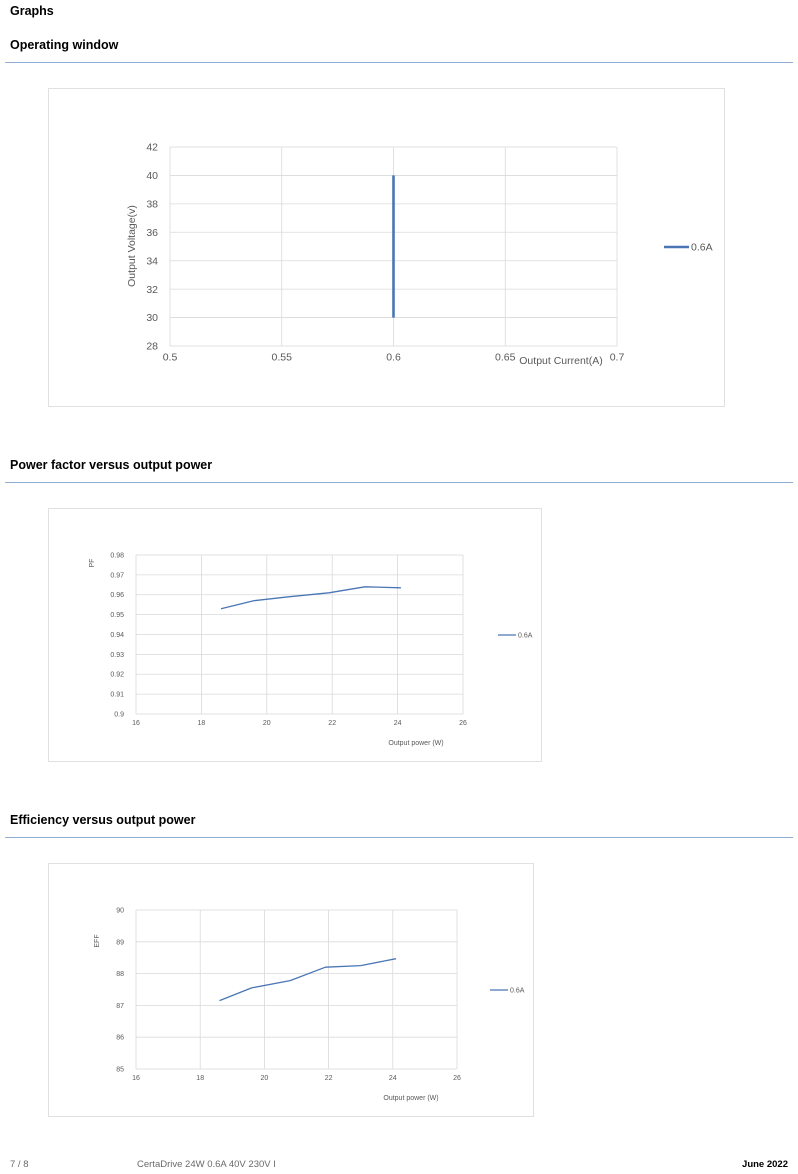  I want to click on x-tick-label: 0.55, so click(282, 358).